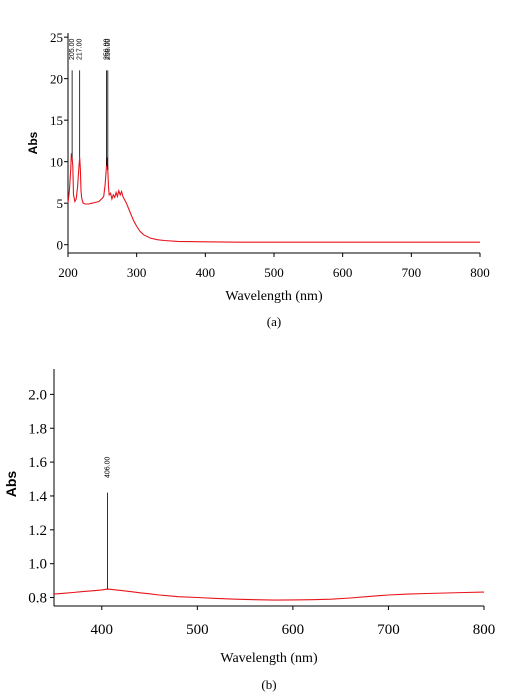  I want to click on x-tick-label: 200, so click(68, 272).